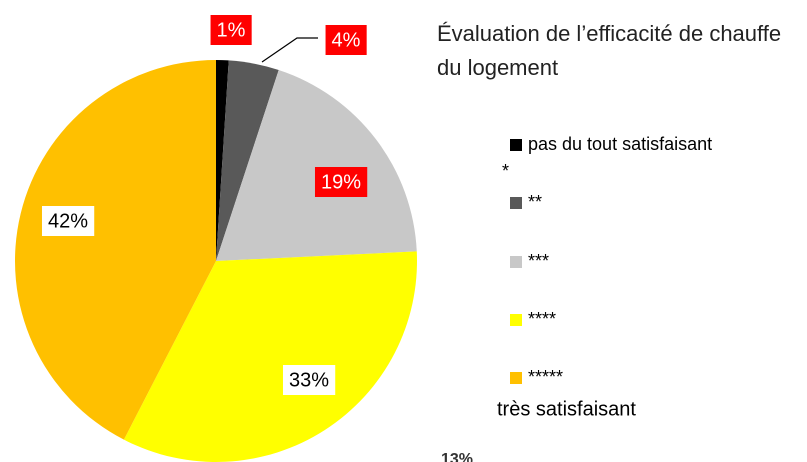 The width and height of the screenshot is (807, 462). Describe the element at coordinates (538, 261) in the screenshot. I see `legend-label: ***` at that location.